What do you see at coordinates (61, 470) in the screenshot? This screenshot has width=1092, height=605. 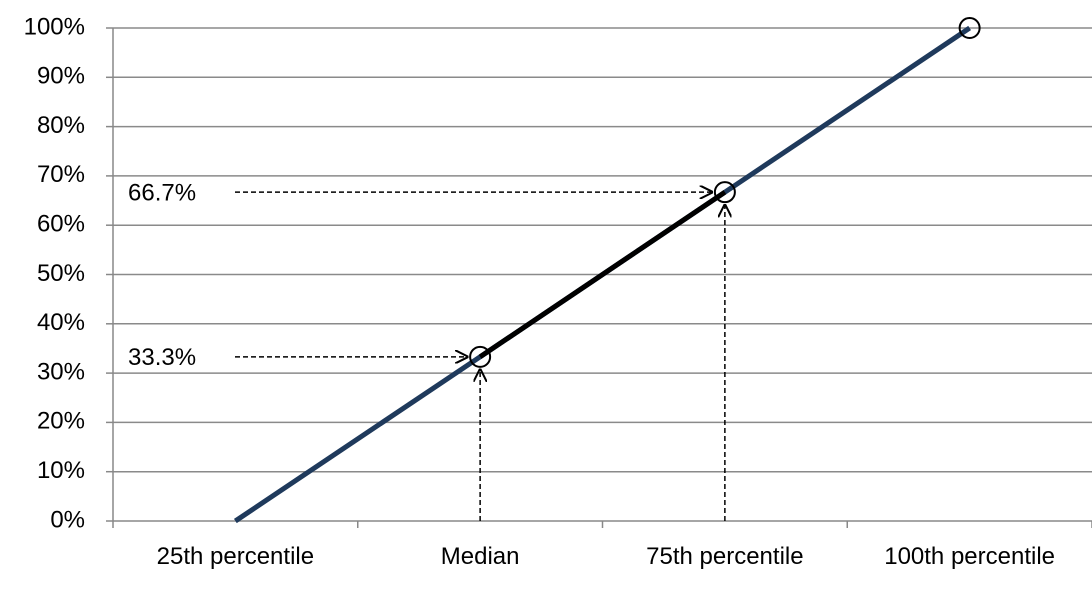 I see `y-tick-label: 10%` at bounding box center [61, 470].